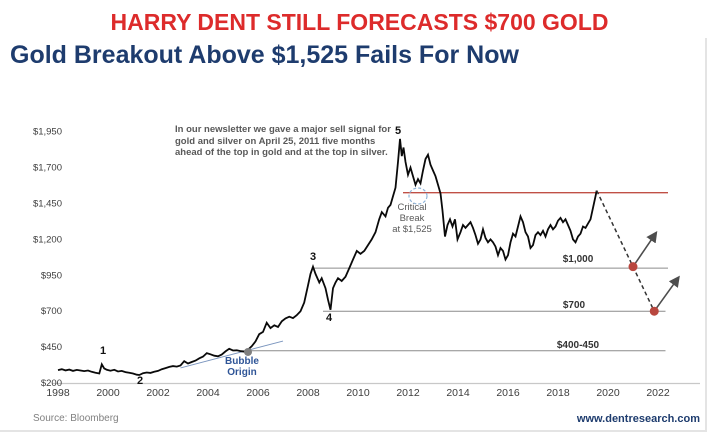  I want to click on right-border-line, so click(706, 235).